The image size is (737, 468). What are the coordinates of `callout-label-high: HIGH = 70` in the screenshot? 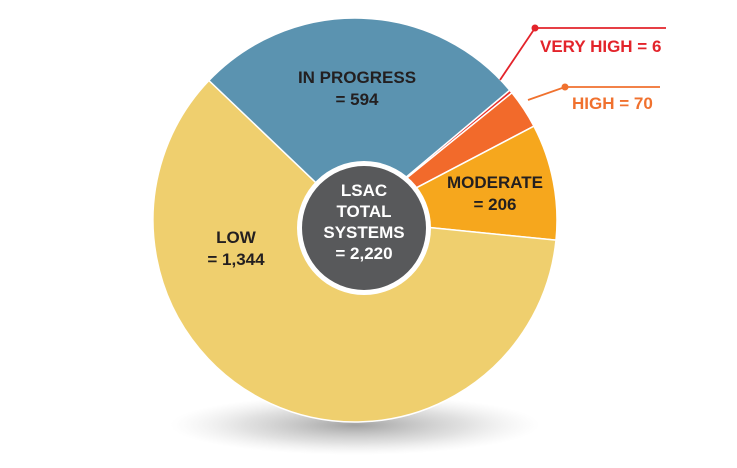 It's located at (612, 103).